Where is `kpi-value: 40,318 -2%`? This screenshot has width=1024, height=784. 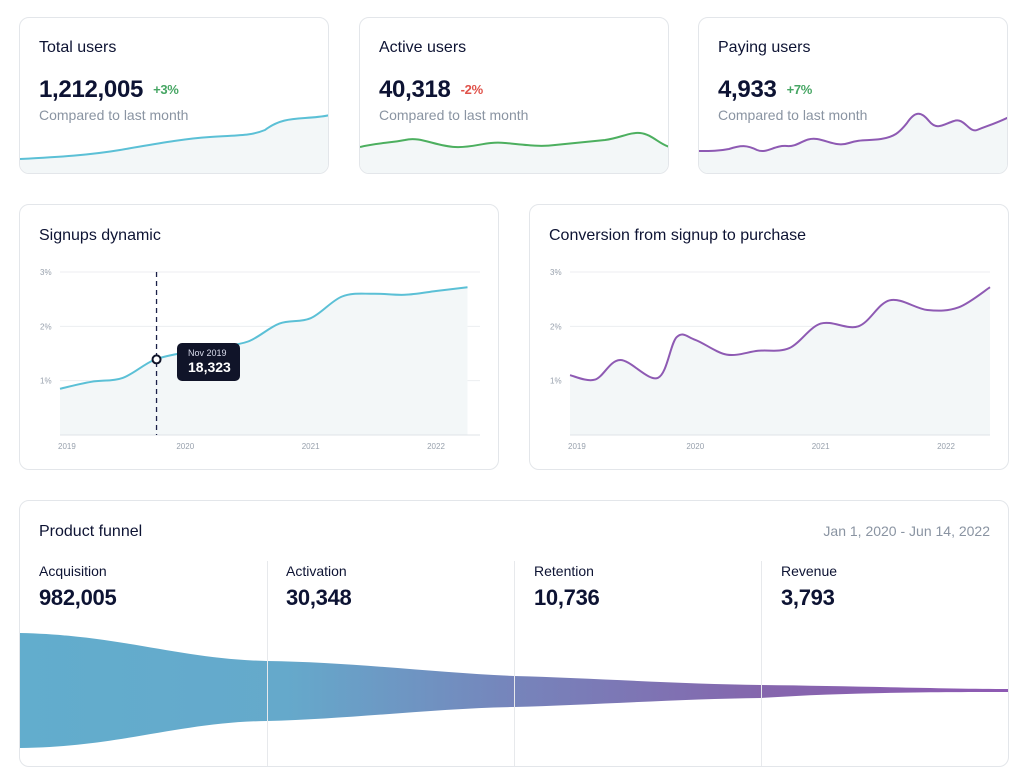 kpi-value: 40,318 -2% is located at coordinates (431, 90).